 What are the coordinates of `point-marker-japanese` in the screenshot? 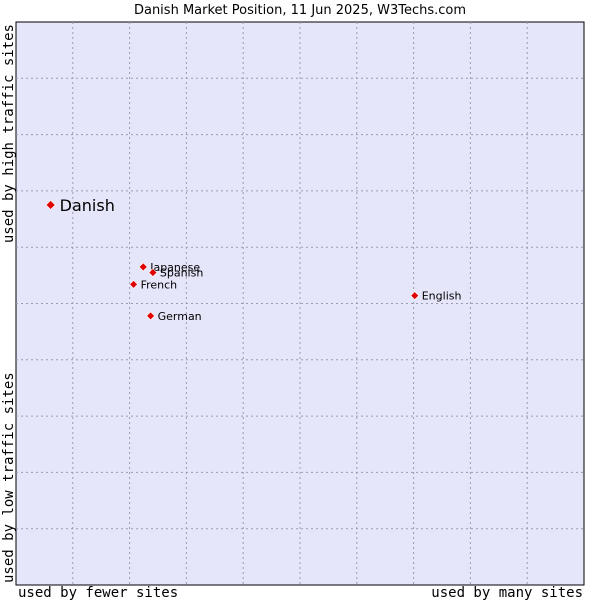 It's located at (143, 267).